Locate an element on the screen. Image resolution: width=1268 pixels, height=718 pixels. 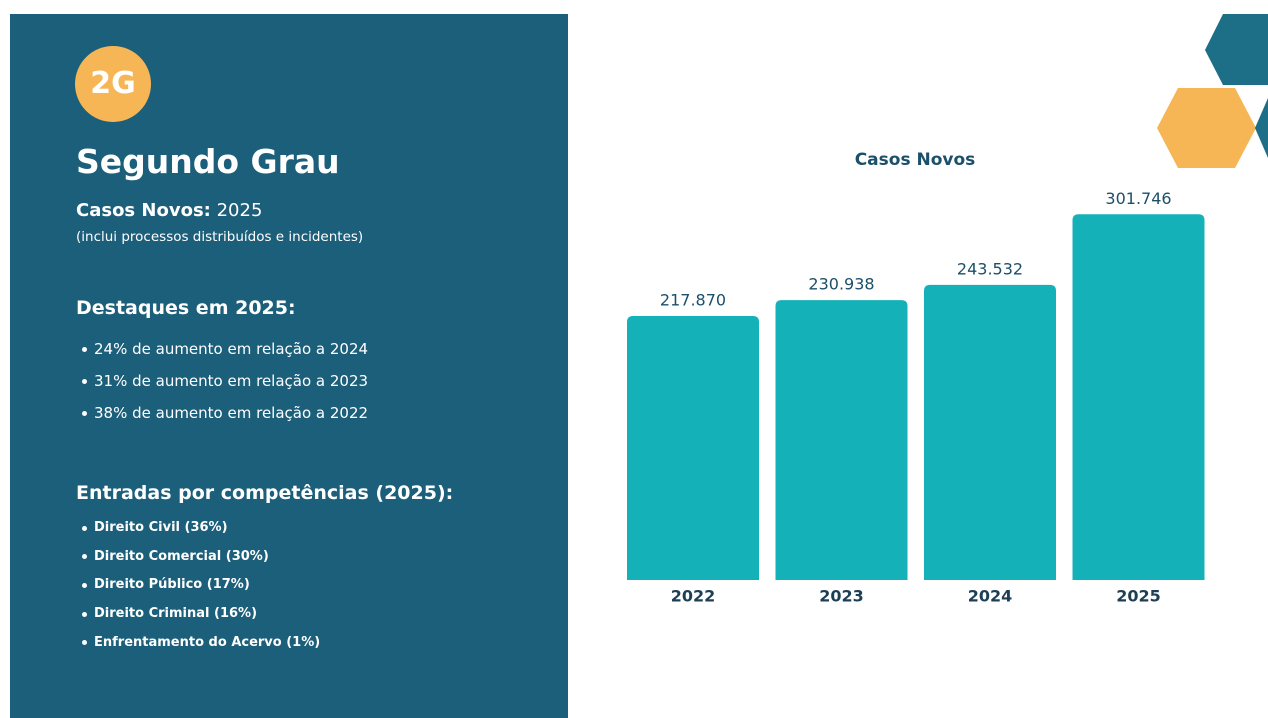
x-tick-label: 2023 is located at coordinates (841, 596).